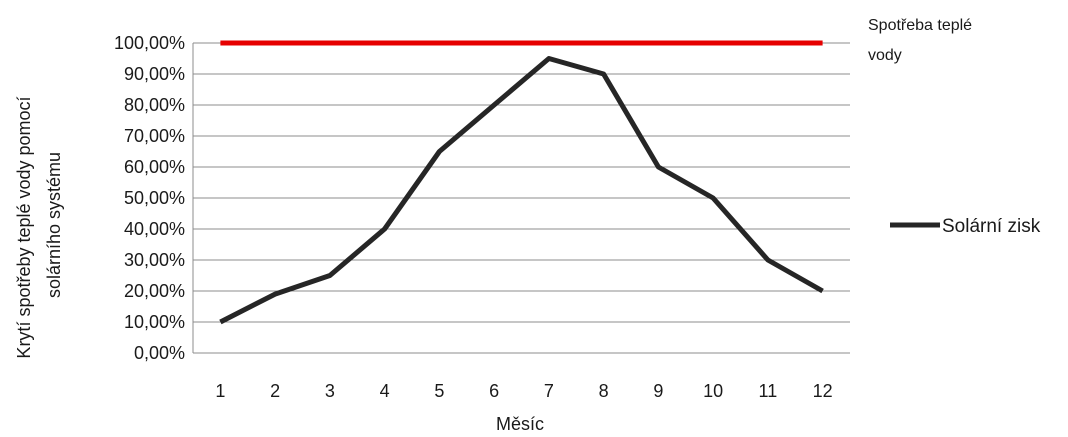  I want to click on x-tick-label: 12, so click(823, 391).